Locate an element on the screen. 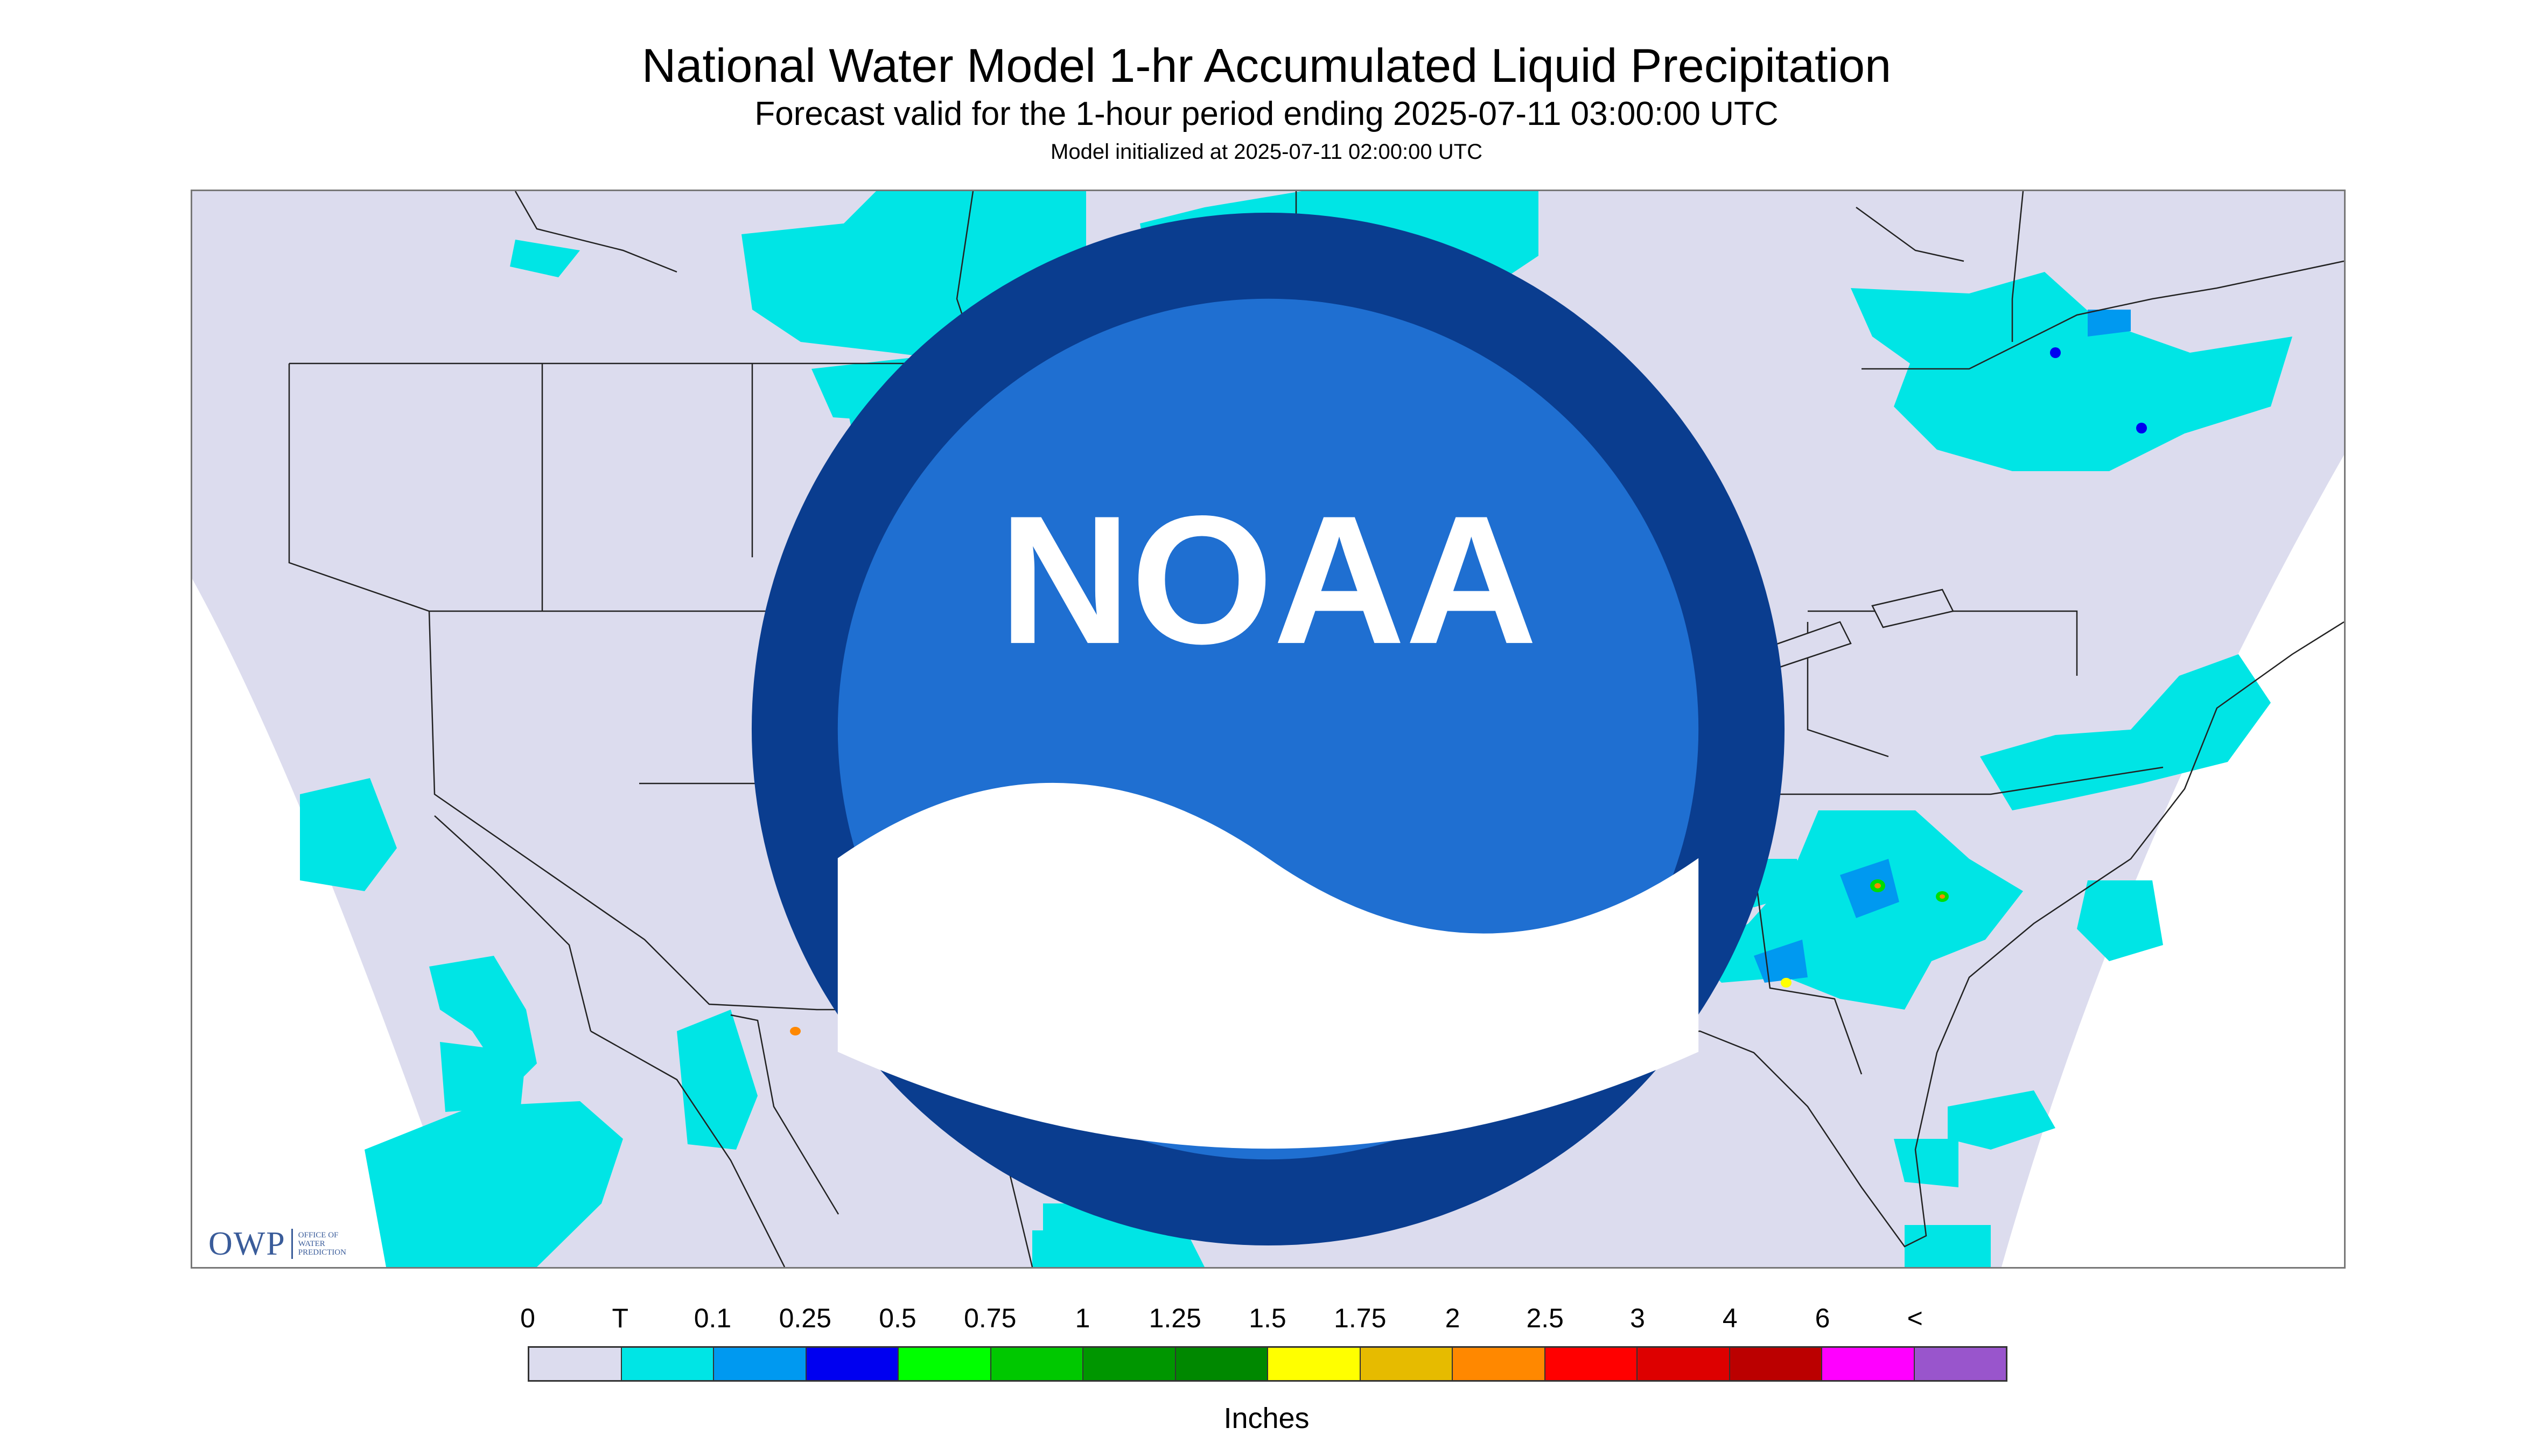 Image resolution: width=2533 pixels, height=1456 pixels. owp-logo-caption: OFFICE OF WATER PREDICTION is located at coordinates (322, 1244).